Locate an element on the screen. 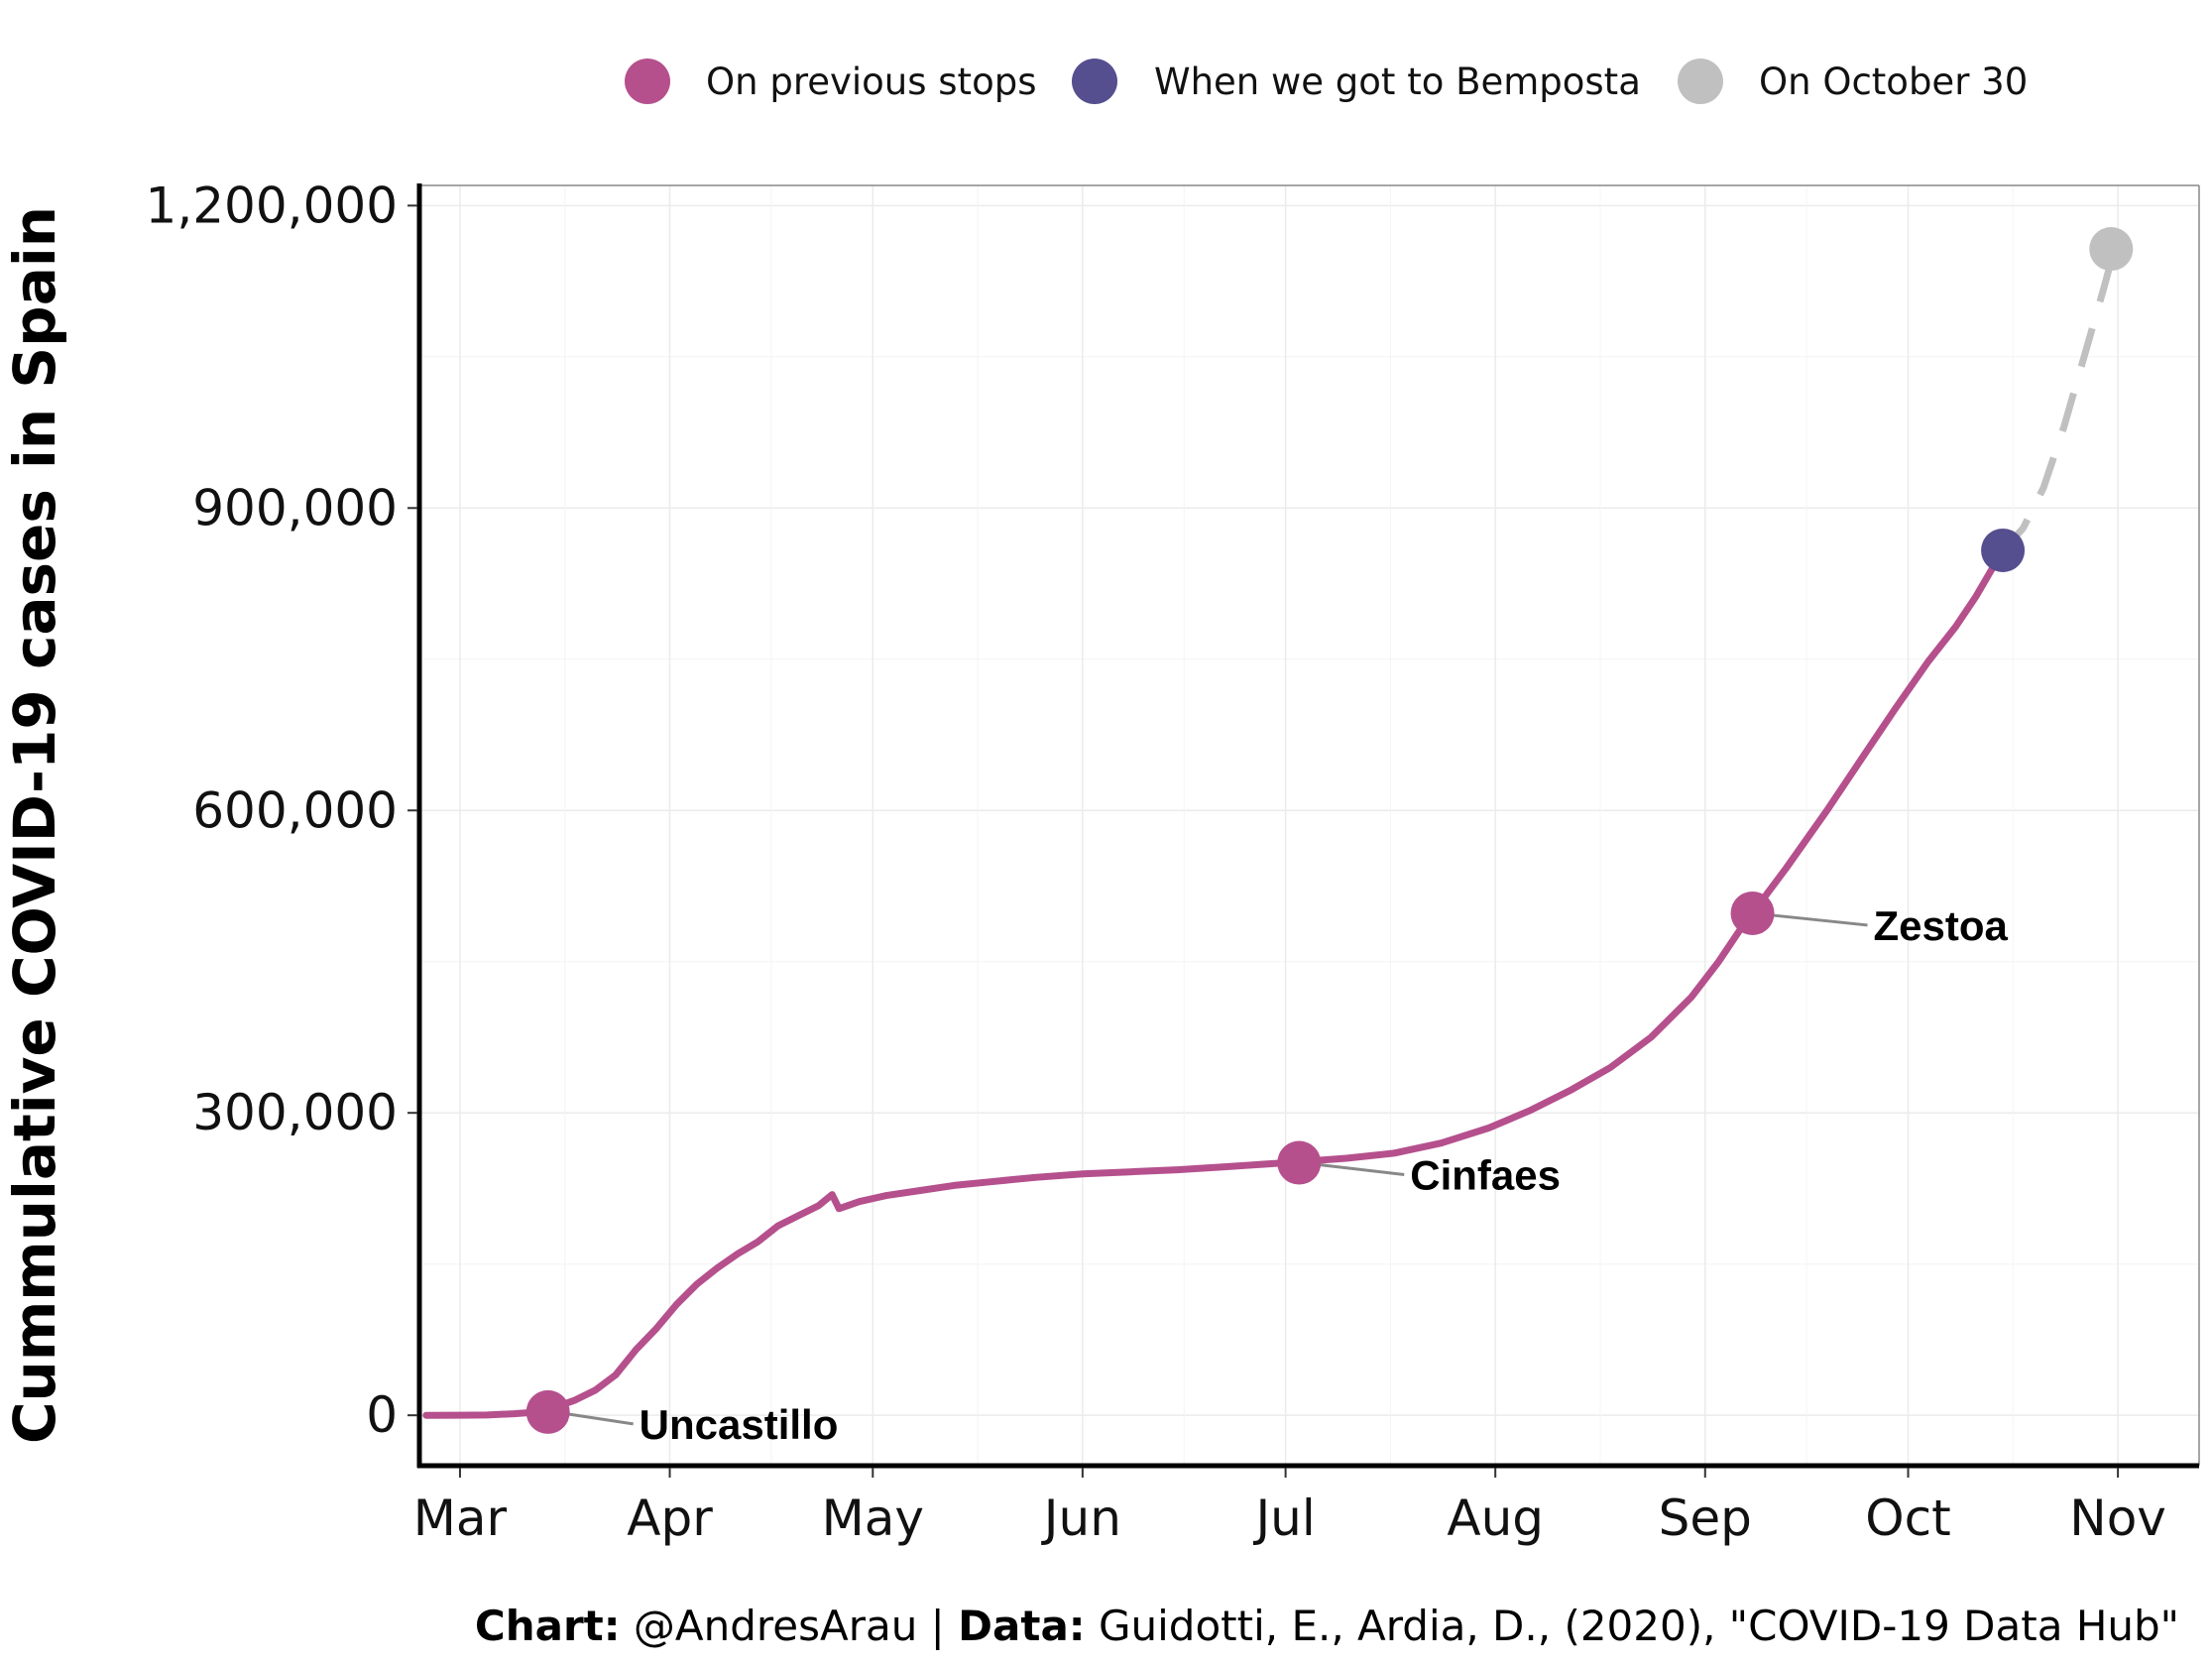 The width and height of the screenshot is (2212, 1667). annotation-label: Cinfaes is located at coordinates (1485, 1175).